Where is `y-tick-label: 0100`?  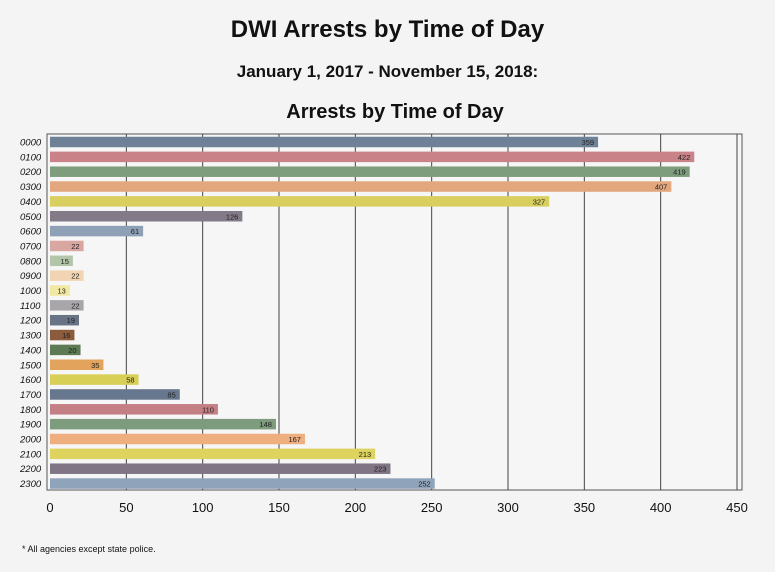
y-tick-label: 0100 is located at coordinates (31, 157).